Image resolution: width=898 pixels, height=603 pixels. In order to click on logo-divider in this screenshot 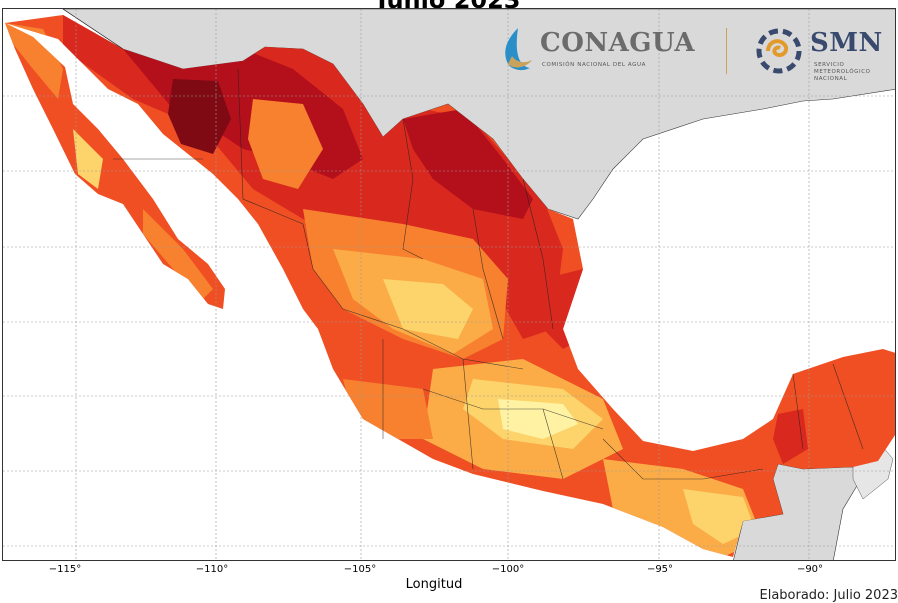, I will do `click(726, 51)`.